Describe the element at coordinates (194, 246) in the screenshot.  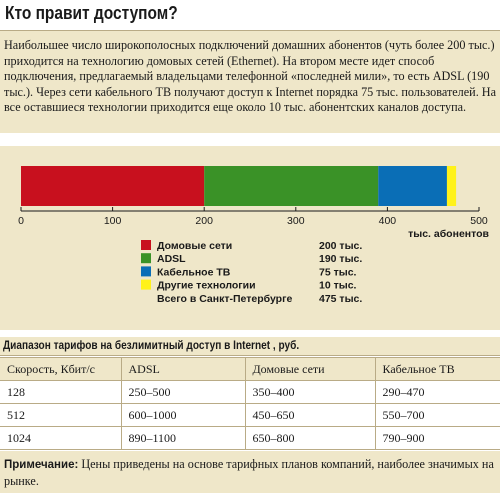
I see `legend-label: Домовые сети` at that location.